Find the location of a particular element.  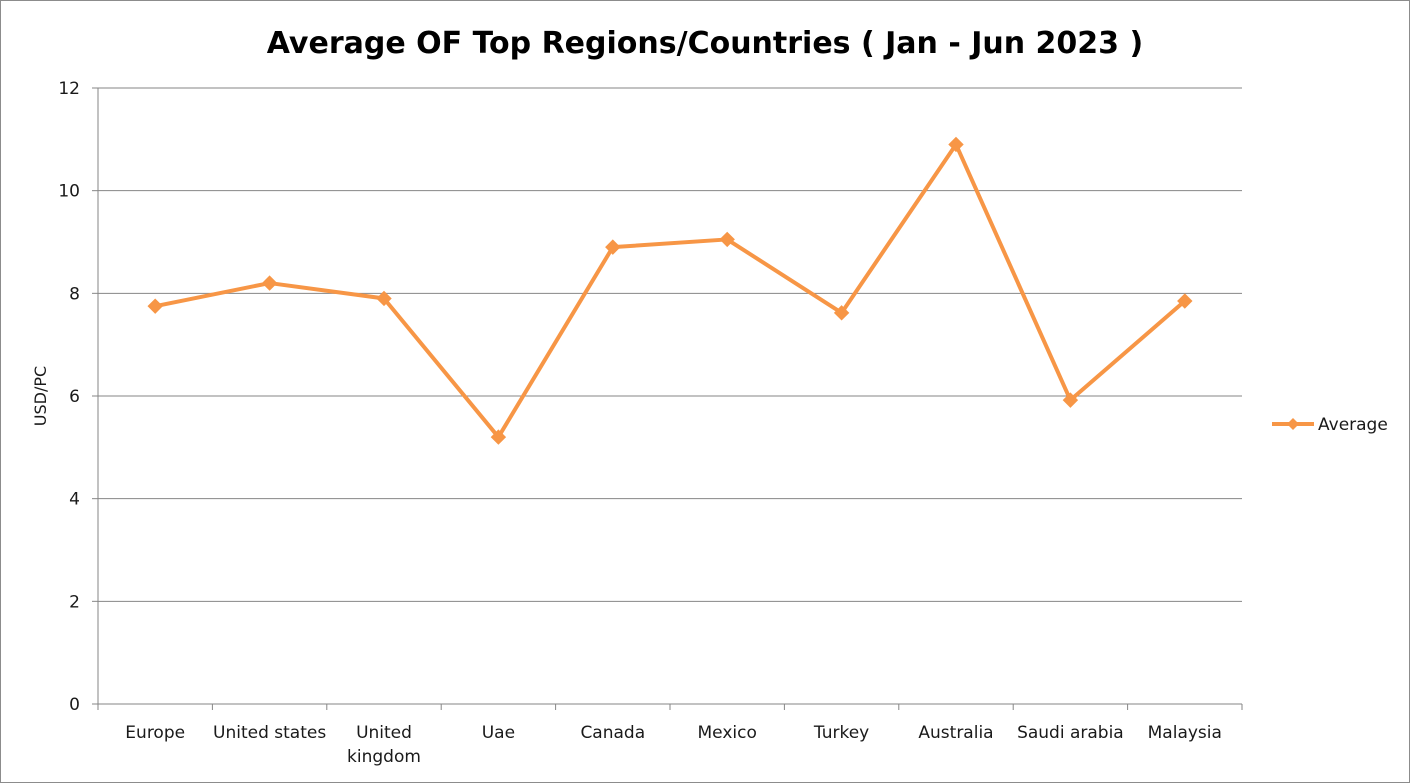

y-tick-label: 2 is located at coordinates (74, 602).